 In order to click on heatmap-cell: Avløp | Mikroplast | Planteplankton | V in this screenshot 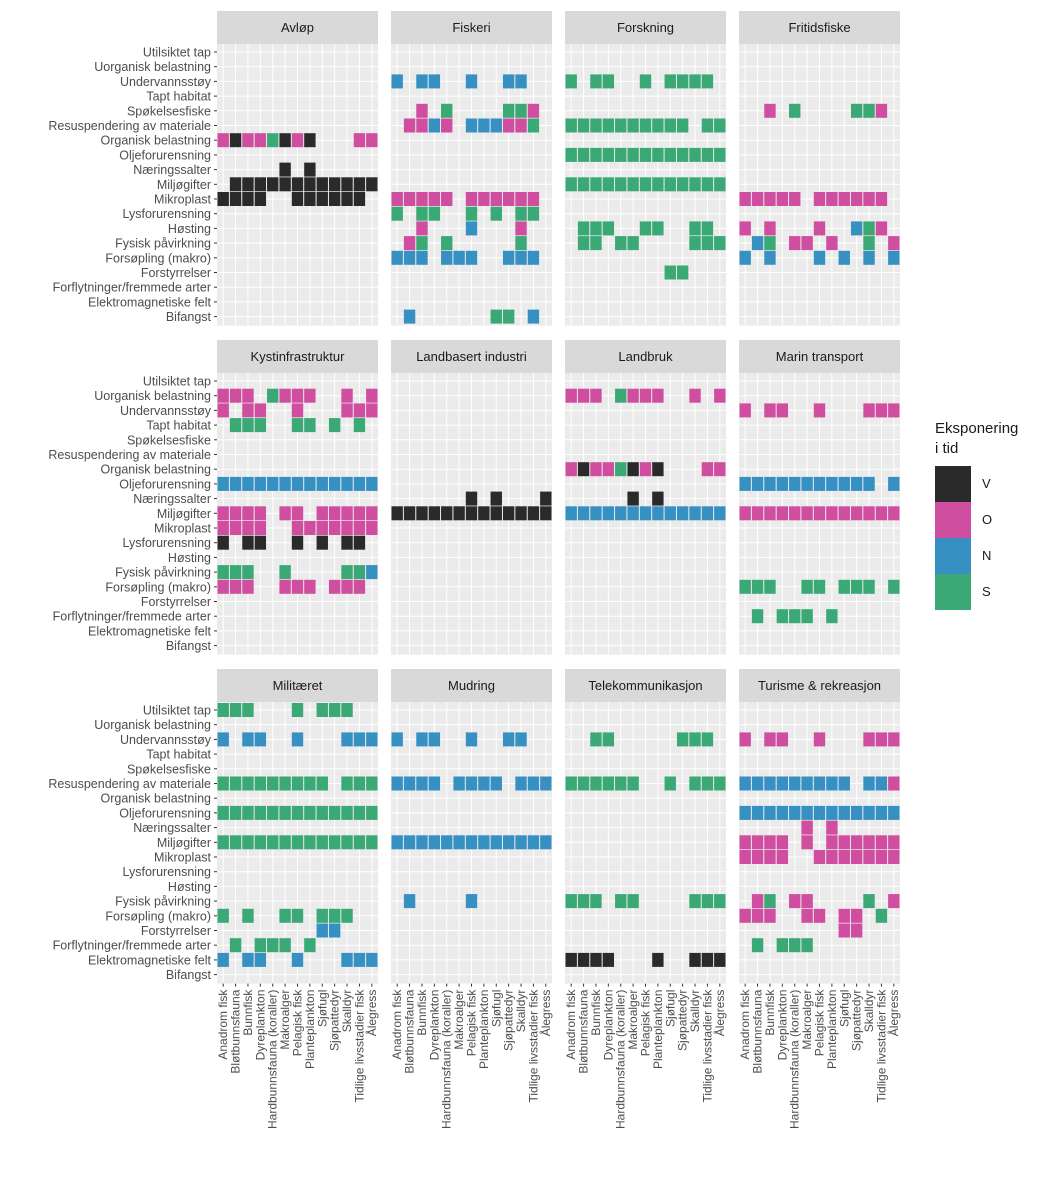, I will do `click(310, 199)`.